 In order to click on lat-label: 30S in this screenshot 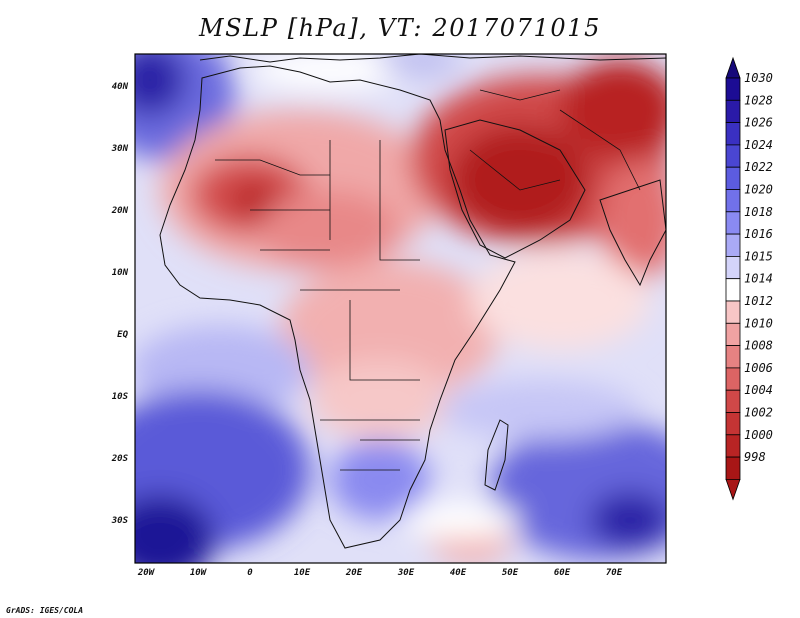, I will do `click(120, 521)`.